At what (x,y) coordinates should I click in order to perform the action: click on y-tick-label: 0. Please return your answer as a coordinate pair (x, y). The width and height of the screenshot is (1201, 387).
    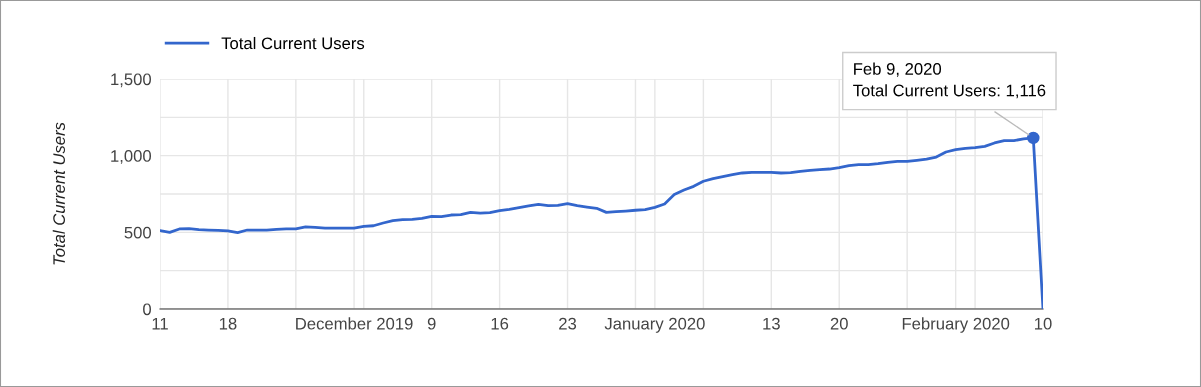
    Looking at the image, I should click on (147, 309).